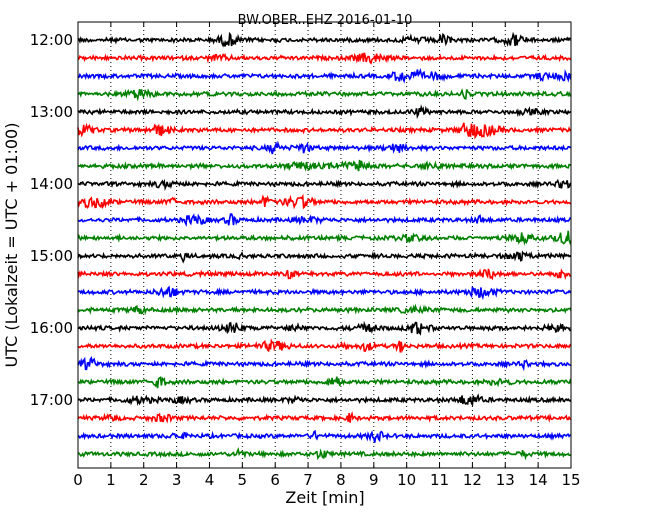  What do you see at coordinates (439, 480) in the screenshot?
I see `x-tick-label: 11` at bounding box center [439, 480].